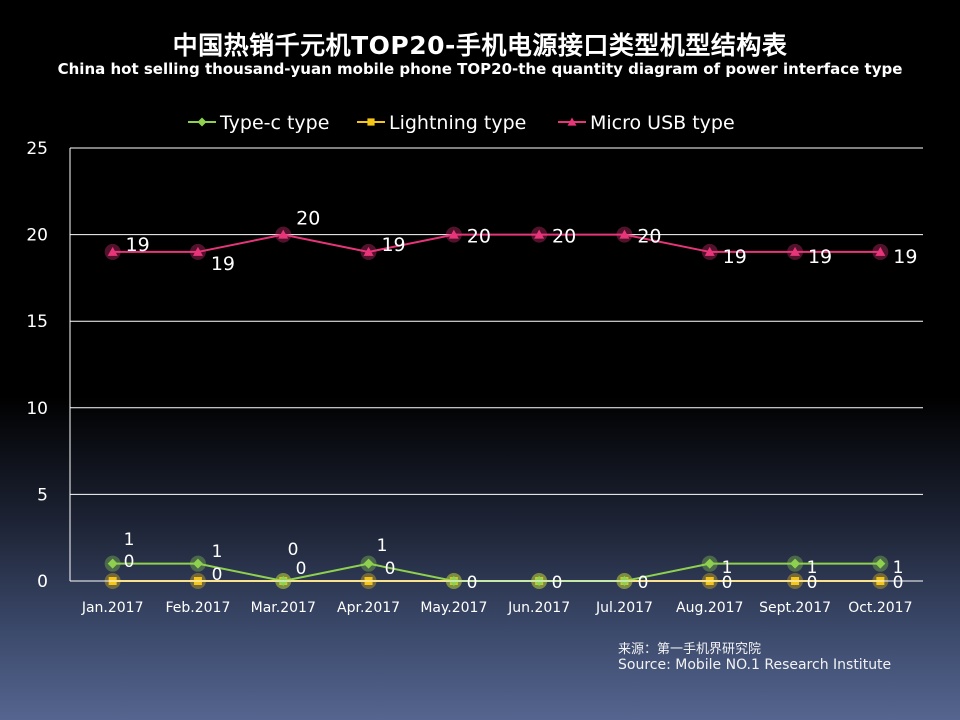 The image size is (960, 720). Describe the element at coordinates (198, 608) in the screenshot. I see `x-tick-label: Feb.2017` at that location.